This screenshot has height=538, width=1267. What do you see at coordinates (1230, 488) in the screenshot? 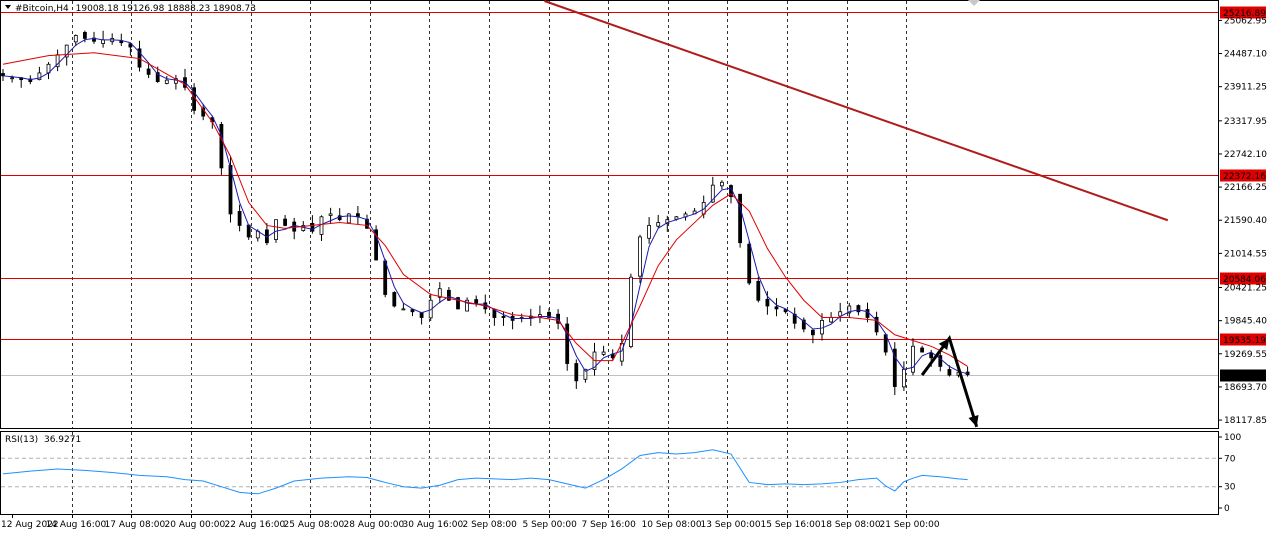
I see `rsi-tick-label: 30` at bounding box center [1230, 488].